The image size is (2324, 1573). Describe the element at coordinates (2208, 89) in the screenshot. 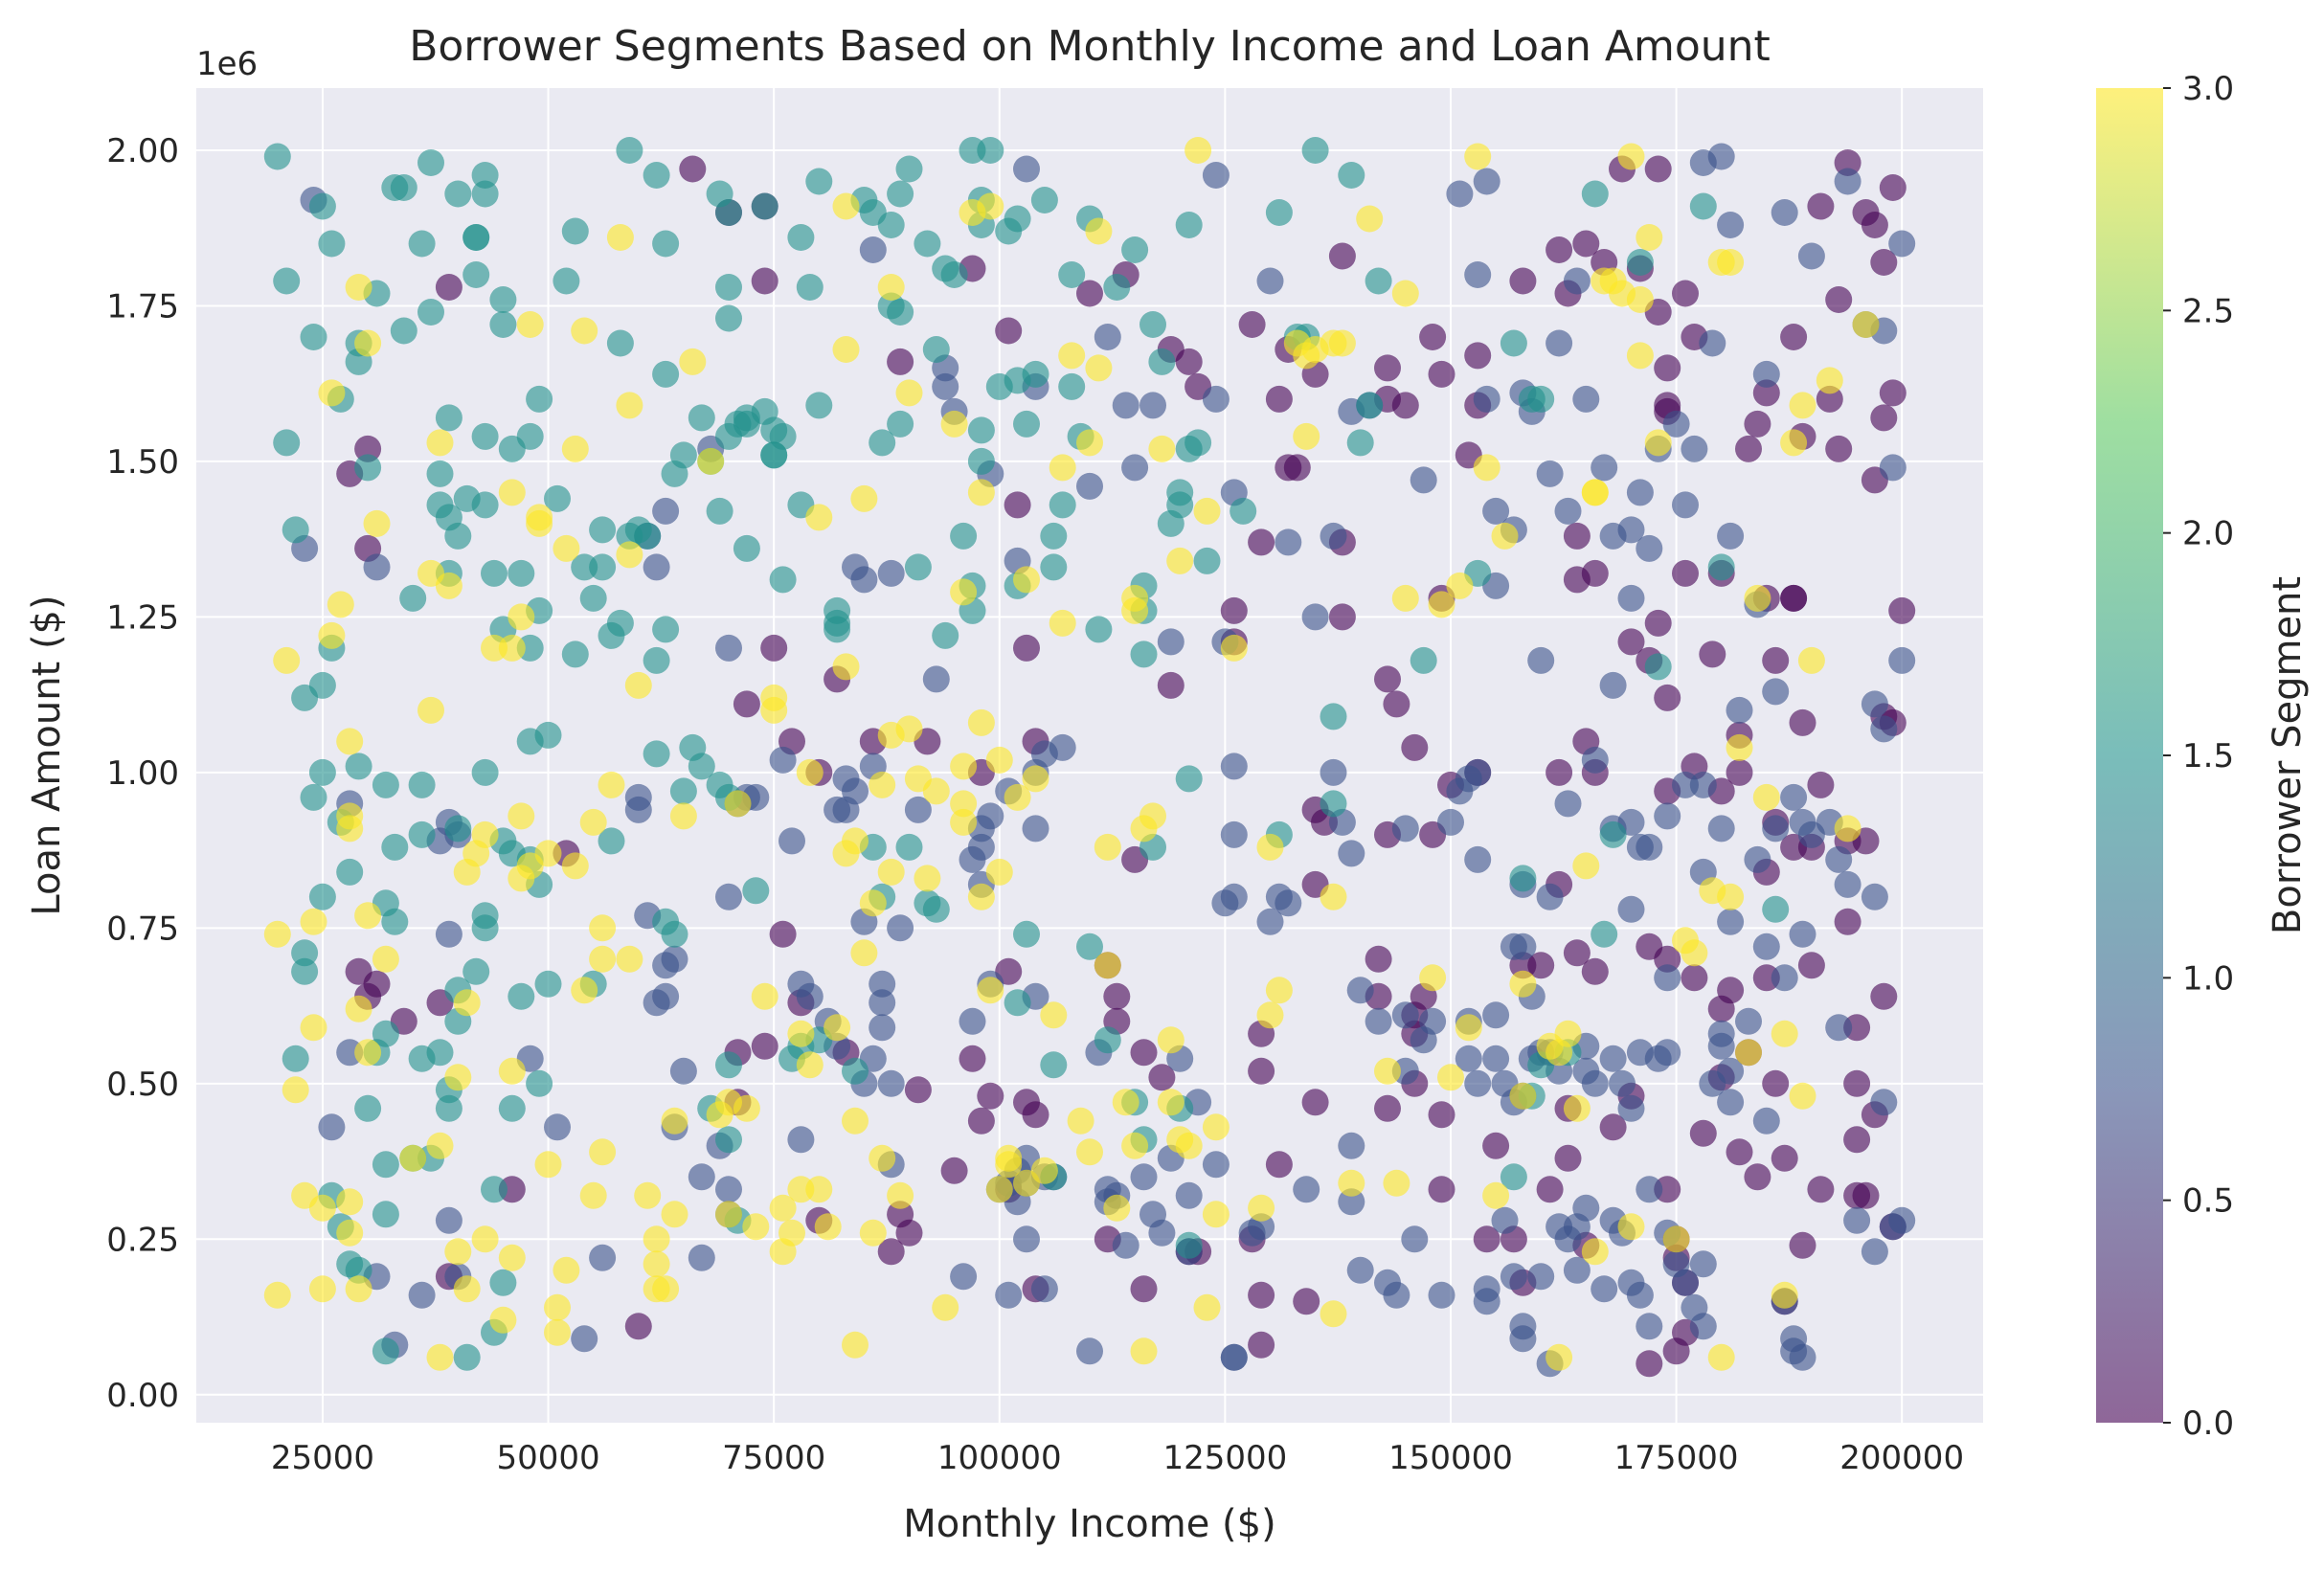

I see `colorbar-tick-label: 3.0` at that location.